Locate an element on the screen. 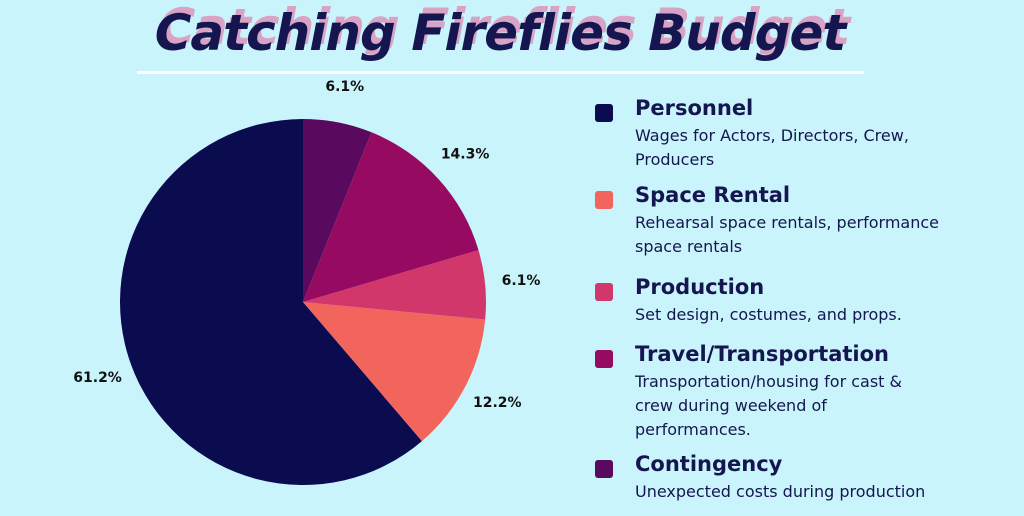  legend-label: Space Rental is located at coordinates (713, 195).